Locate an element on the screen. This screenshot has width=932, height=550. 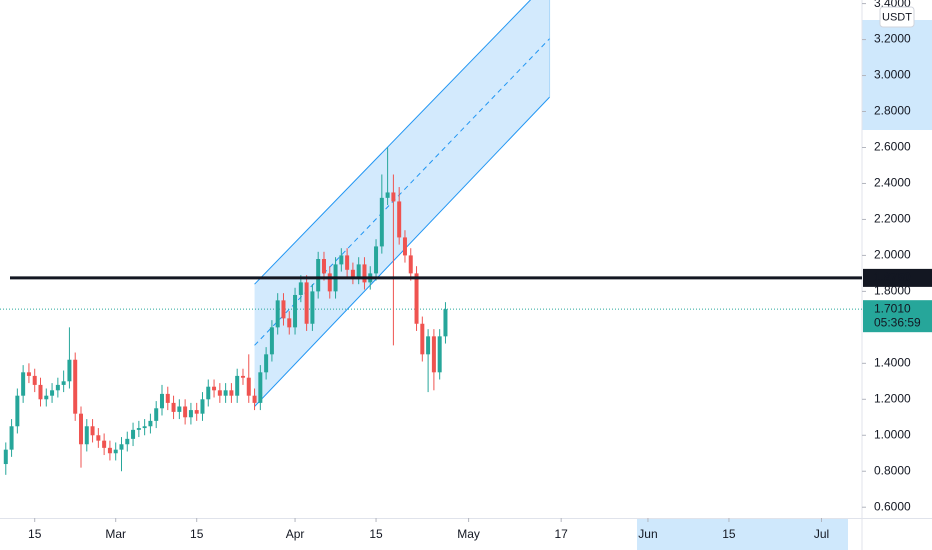
y-tick-label: 2.8000 is located at coordinates (892, 111).